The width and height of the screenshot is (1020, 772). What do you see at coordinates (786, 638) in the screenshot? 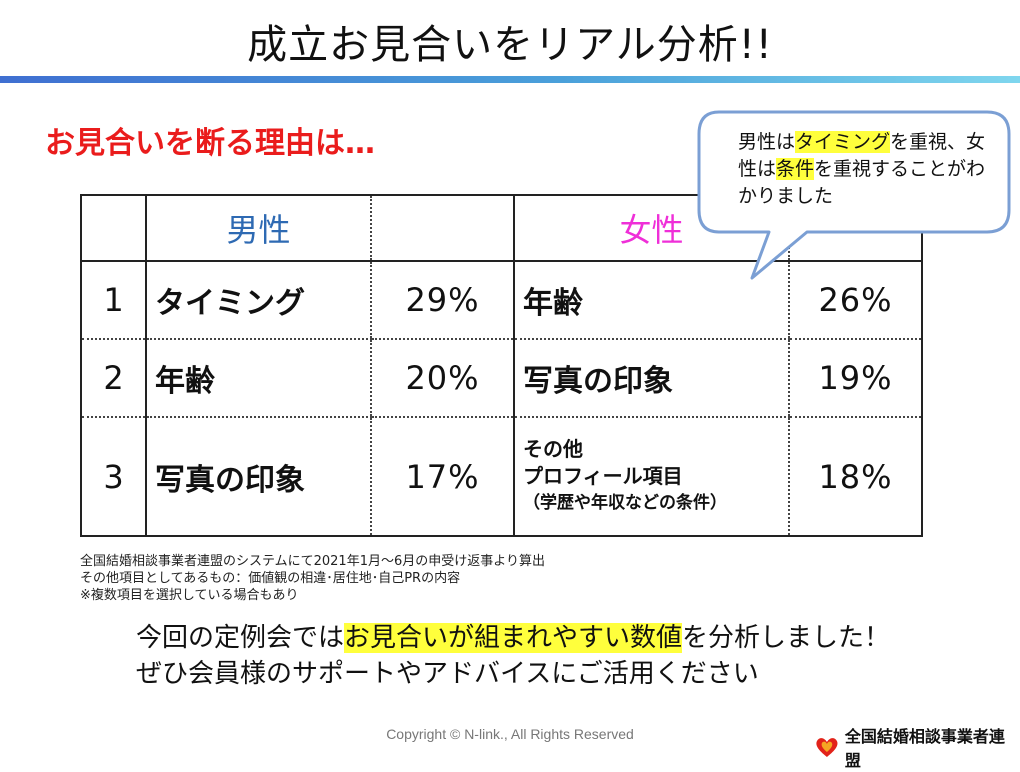
I see `closing-text: を分析しました！` at bounding box center [786, 638].